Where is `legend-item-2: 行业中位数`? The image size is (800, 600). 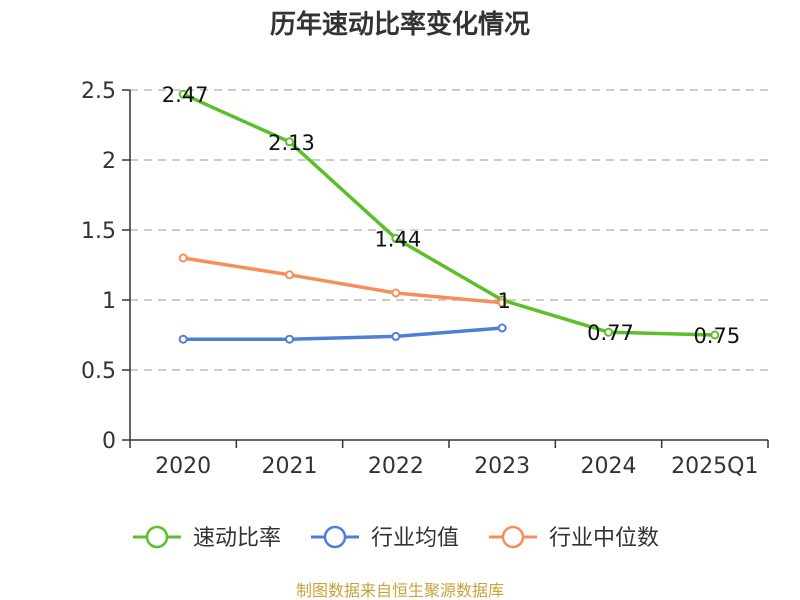
legend-item-2: 行业中位数 is located at coordinates (574, 538).